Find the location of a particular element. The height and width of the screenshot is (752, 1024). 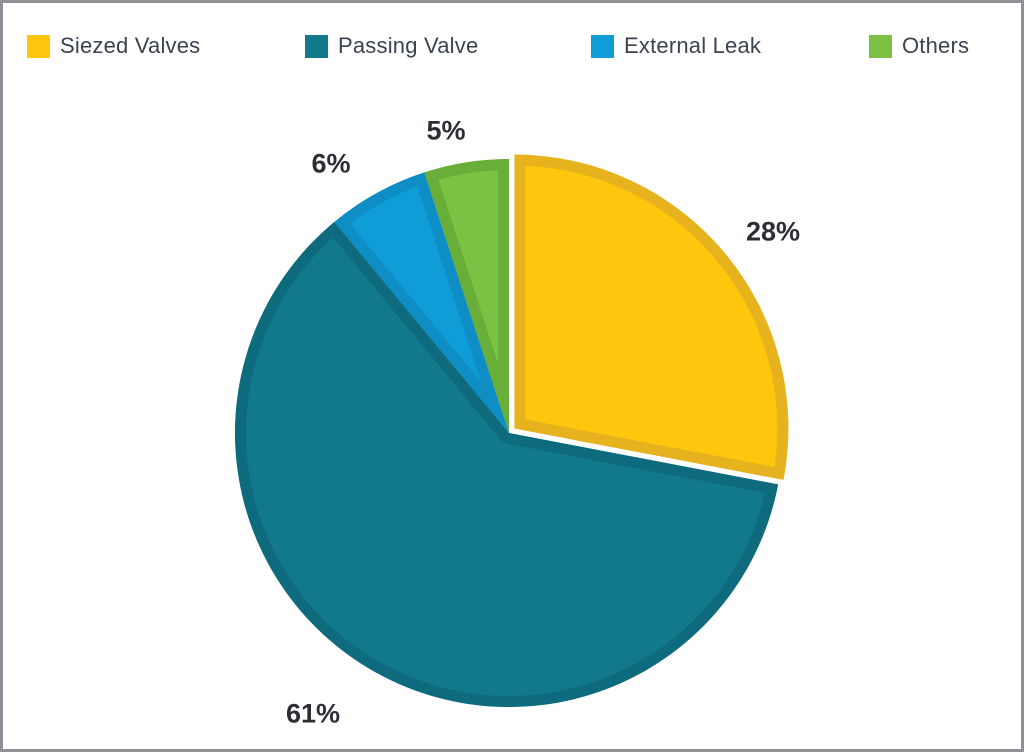

slice-value-label-external-leak: 6% is located at coordinates (331, 163).